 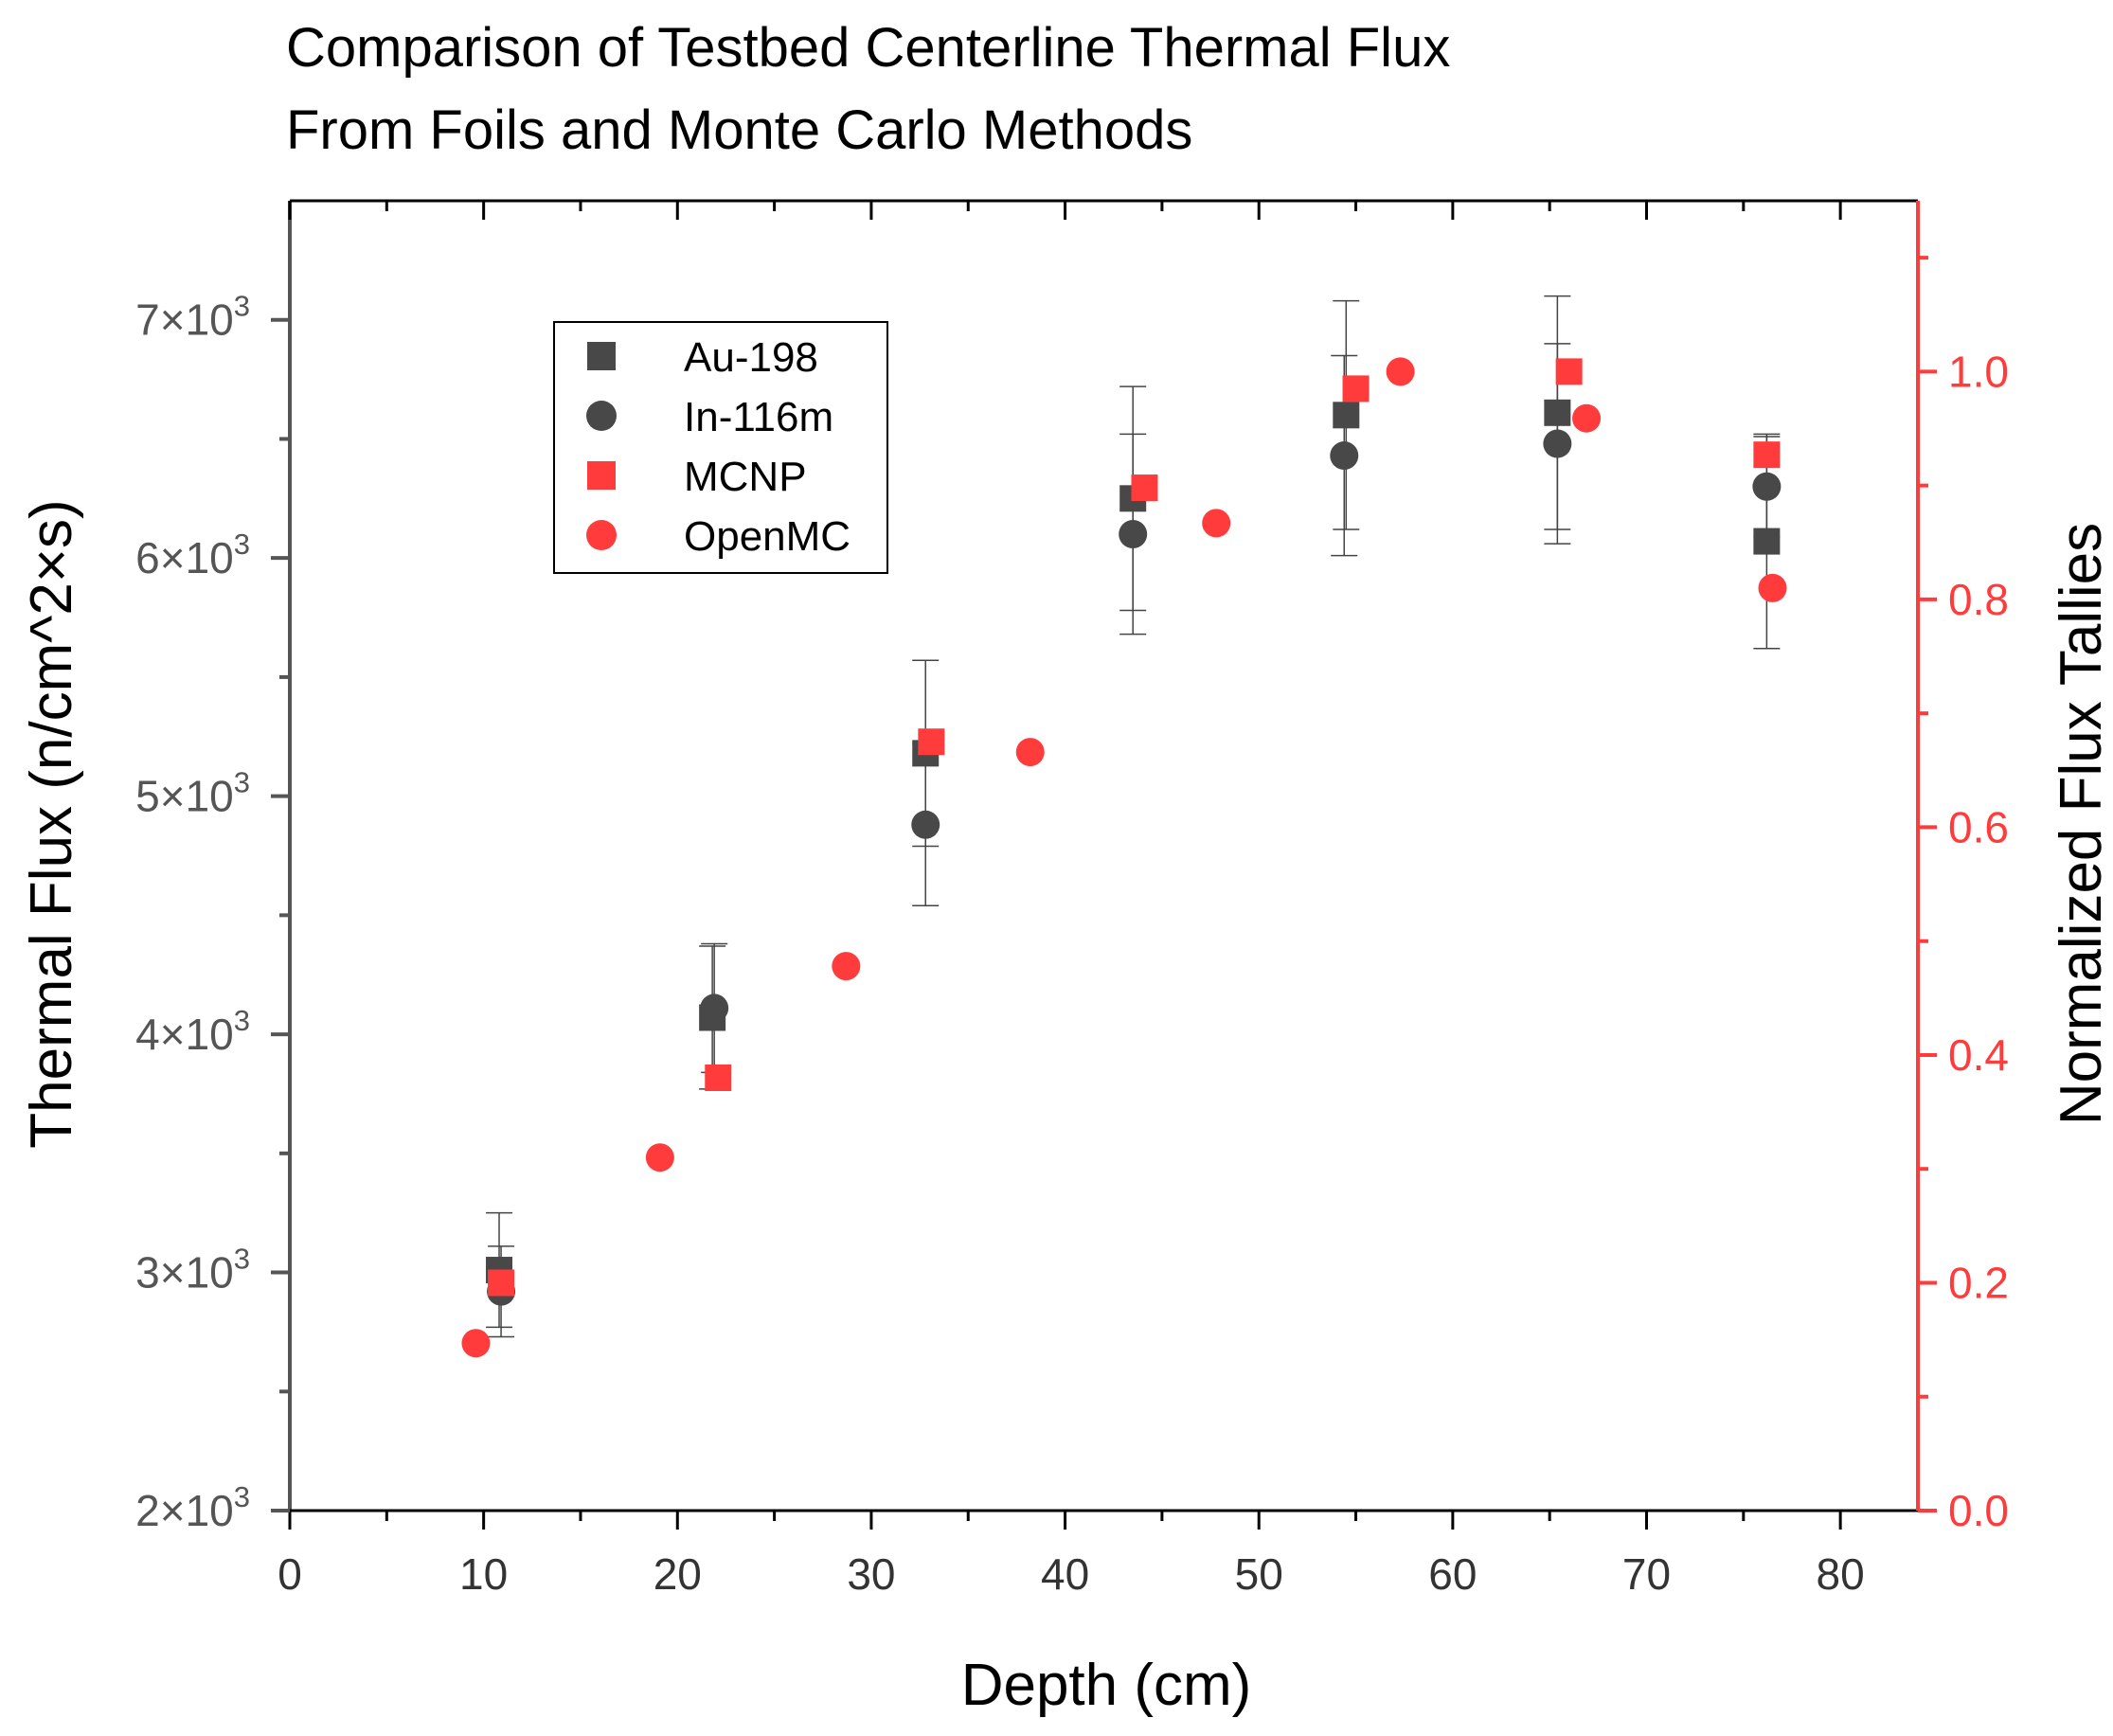 I want to click on x-tick-label: 80, so click(x=1841, y=1574).